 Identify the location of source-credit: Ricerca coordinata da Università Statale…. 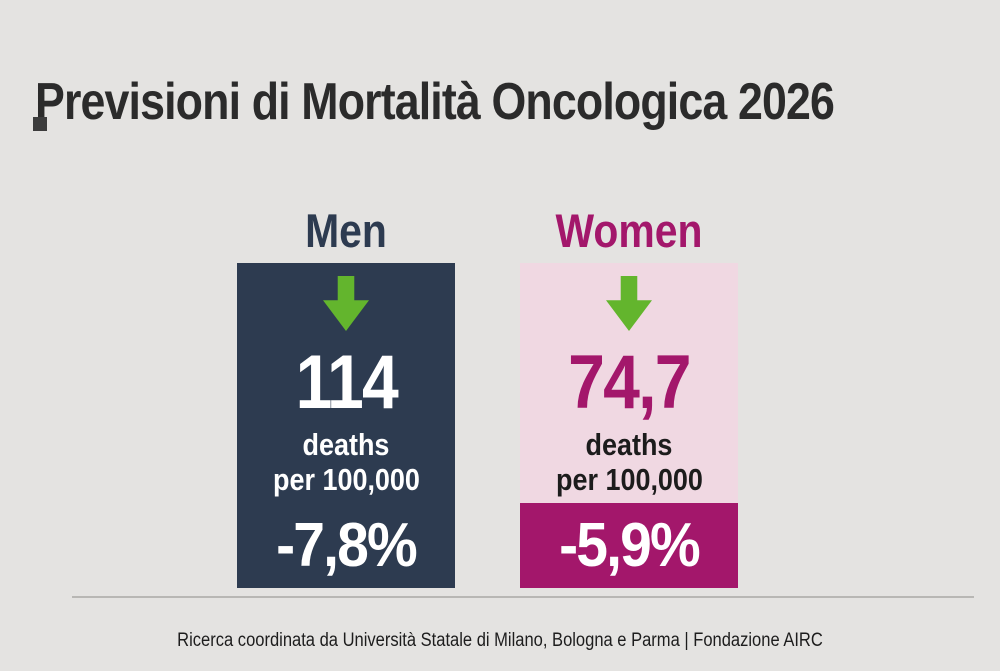
(500, 640).